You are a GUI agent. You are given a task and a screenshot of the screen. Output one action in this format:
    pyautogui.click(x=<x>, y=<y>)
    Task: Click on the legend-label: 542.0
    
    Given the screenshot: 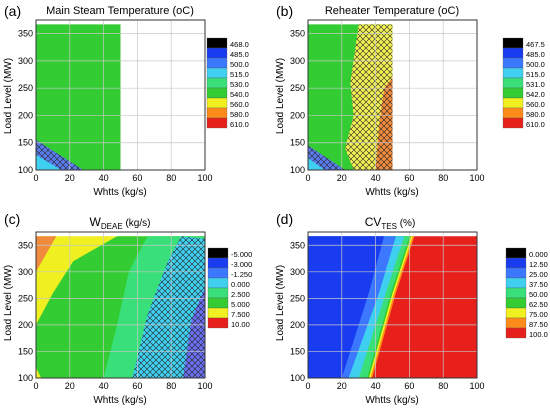 What is the action you would take?
    pyautogui.click(x=535, y=94)
    